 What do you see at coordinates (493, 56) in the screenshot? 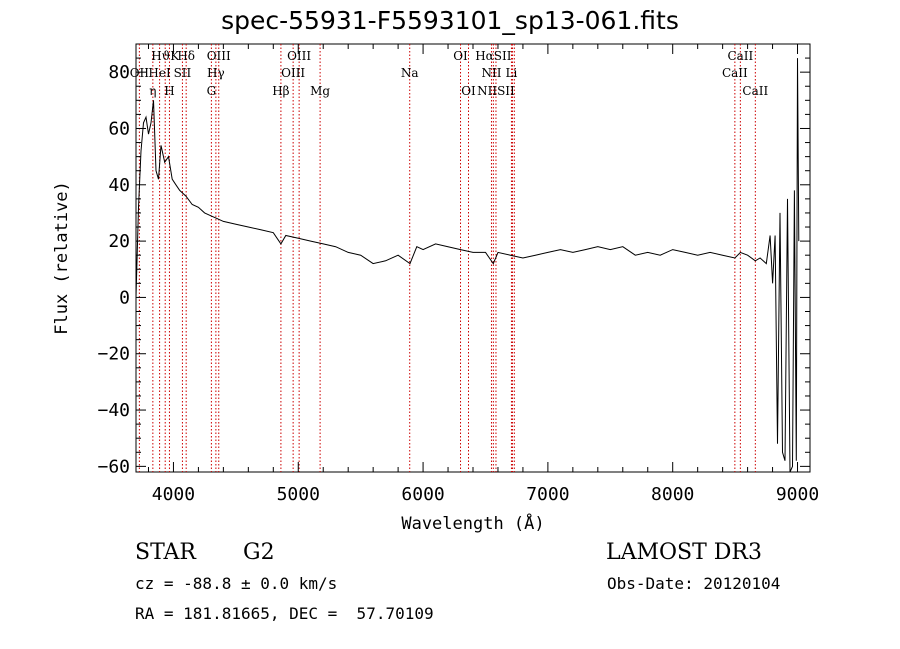
I see `line-label: HαSII` at bounding box center [493, 56].